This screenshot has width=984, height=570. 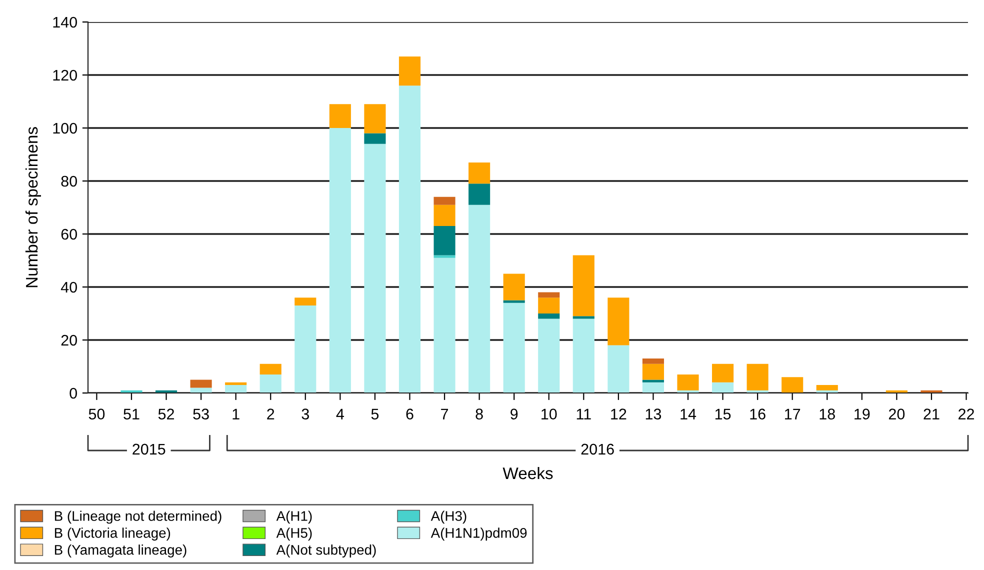 I want to click on x-tick-label: 8, so click(x=479, y=414).